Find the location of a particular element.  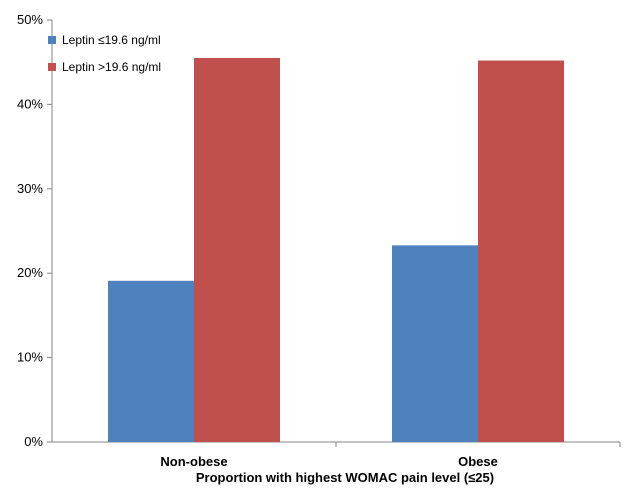

y-tick-label: 20% is located at coordinates (30, 272).